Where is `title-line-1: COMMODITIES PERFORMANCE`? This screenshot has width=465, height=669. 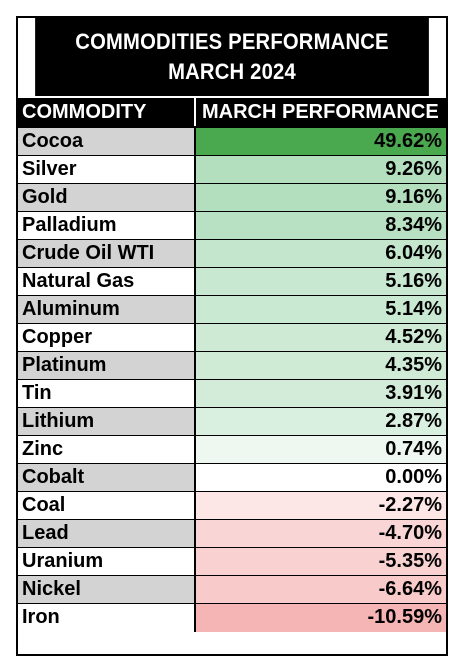 title-line-1: COMMODITIES PERFORMANCE is located at coordinates (232, 41).